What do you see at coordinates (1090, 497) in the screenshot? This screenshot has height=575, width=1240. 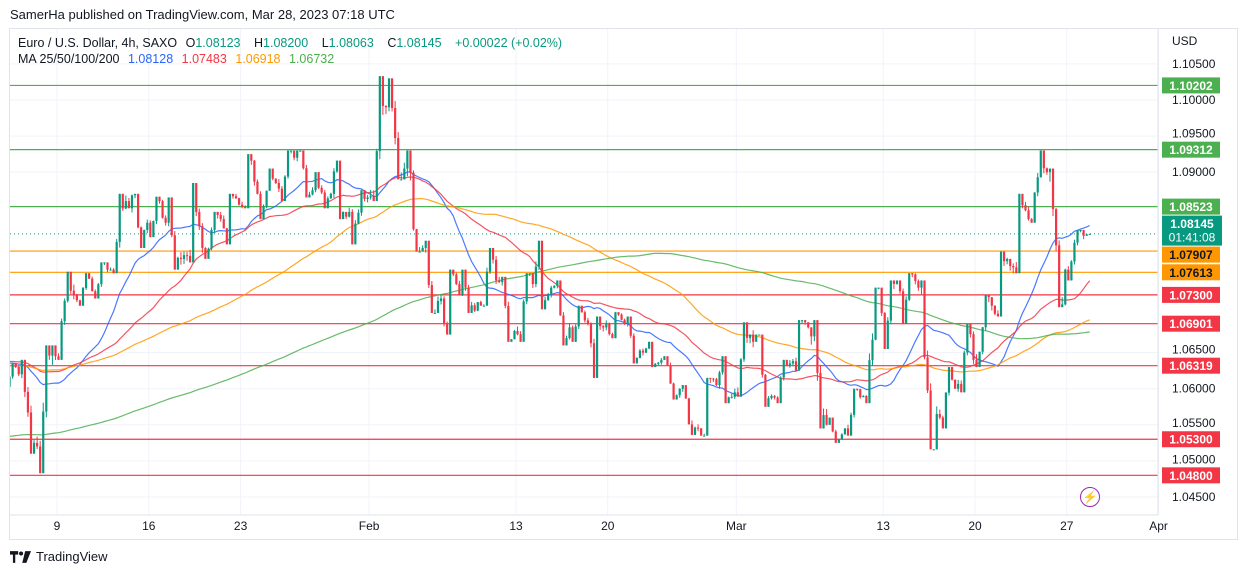 I see `lightning-icon: ⚡` at bounding box center [1090, 497].